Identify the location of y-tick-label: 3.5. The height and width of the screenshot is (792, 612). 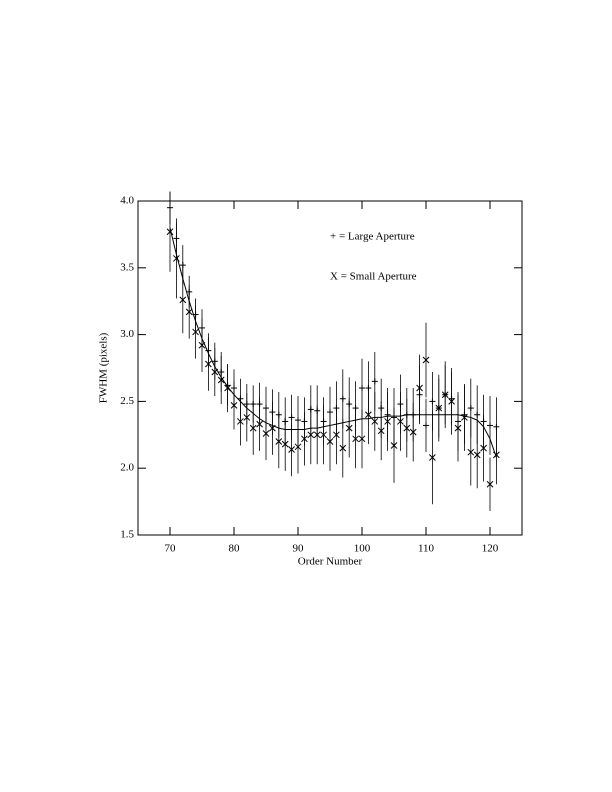
(127, 267).